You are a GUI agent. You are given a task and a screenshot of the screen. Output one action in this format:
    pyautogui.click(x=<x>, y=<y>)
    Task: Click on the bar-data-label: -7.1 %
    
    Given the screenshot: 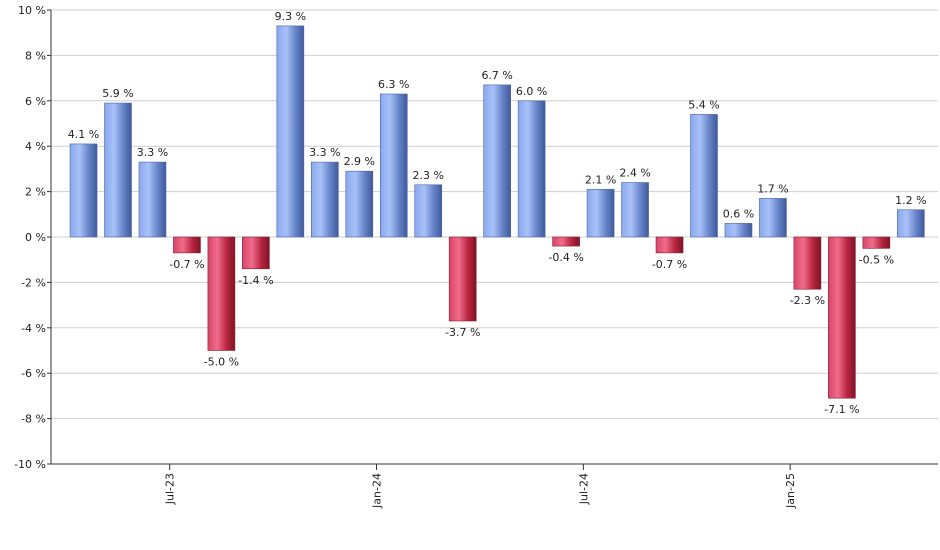 What is the action you would take?
    pyautogui.click(x=841, y=409)
    